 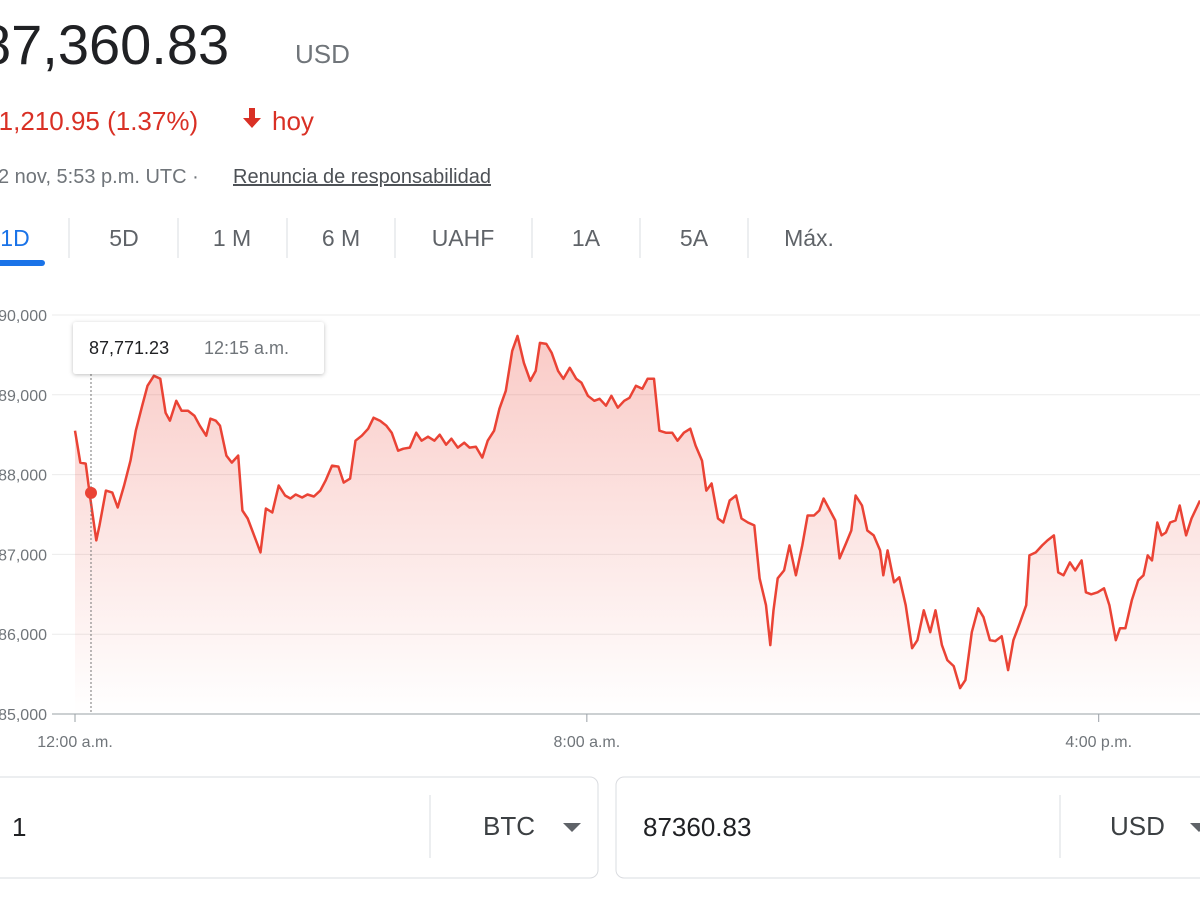 What do you see at coordinates (99, 121) in the screenshot?
I see `change: -1,210.95 (1.37%)` at bounding box center [99, 121].